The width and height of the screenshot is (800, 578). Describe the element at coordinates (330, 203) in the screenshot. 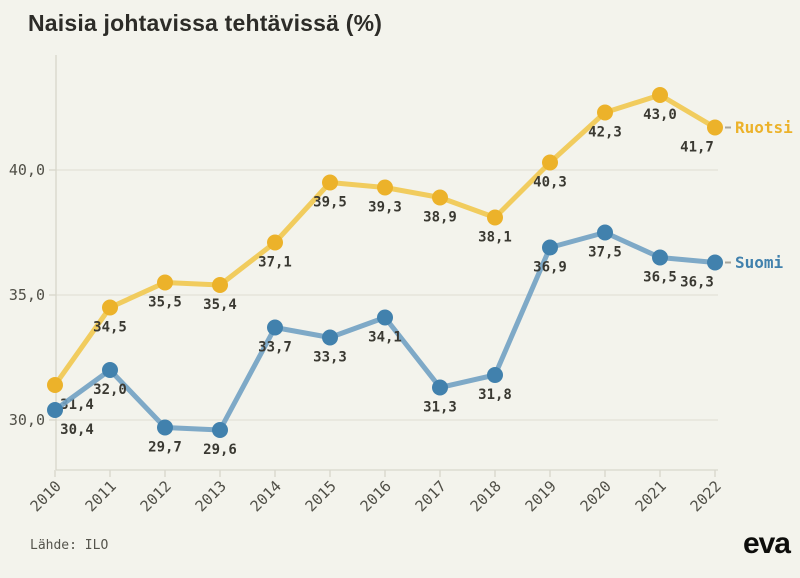

I see `ruotsi-value-label: 39,5` at that location.